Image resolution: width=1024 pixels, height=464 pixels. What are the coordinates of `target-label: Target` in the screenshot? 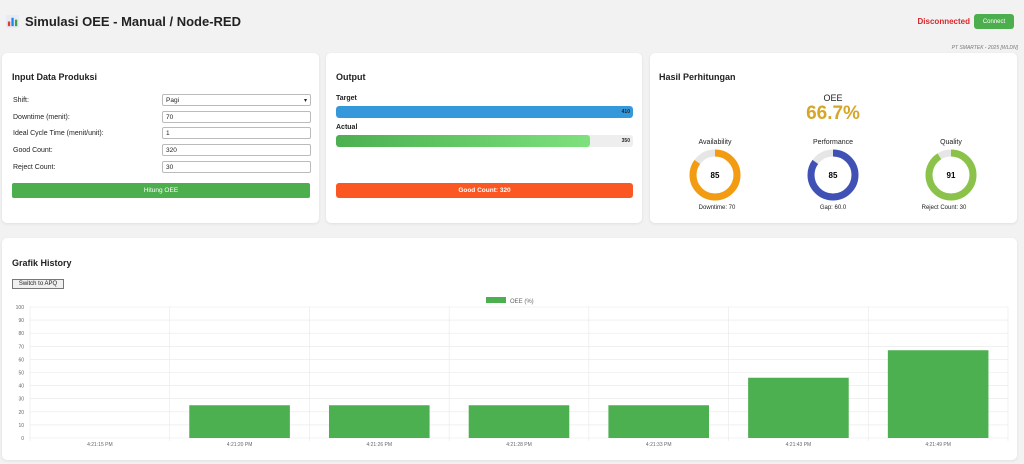 It's located at (346, 98).